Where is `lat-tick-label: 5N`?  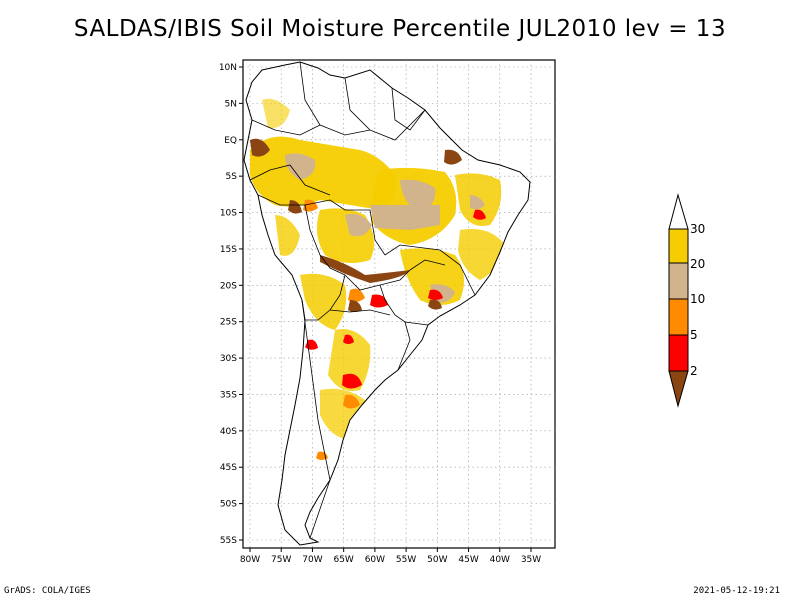 lat-tick-label: 5N is located at coordinates (231, 104).